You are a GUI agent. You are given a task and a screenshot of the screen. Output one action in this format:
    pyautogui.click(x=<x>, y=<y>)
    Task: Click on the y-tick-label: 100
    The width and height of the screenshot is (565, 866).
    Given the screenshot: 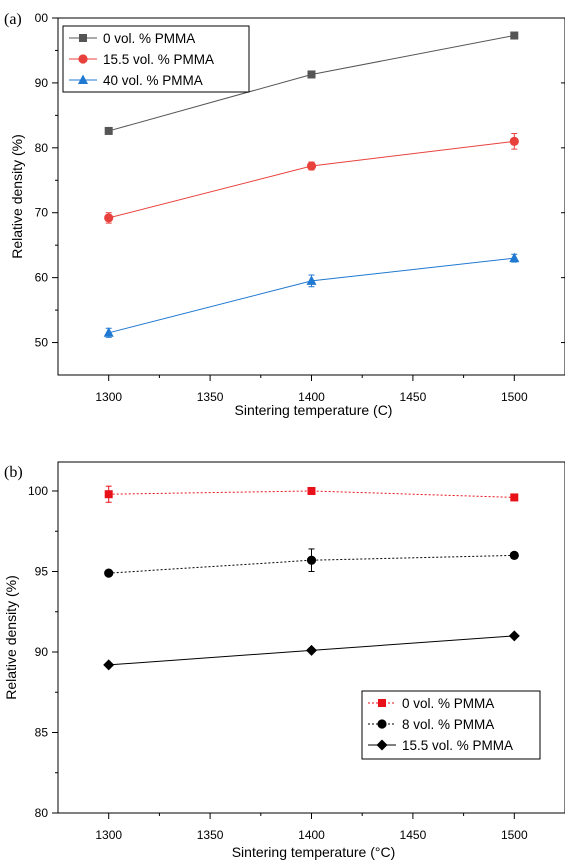 What is the action you would take?
    pyautogui.click(x=38, y=491)
    